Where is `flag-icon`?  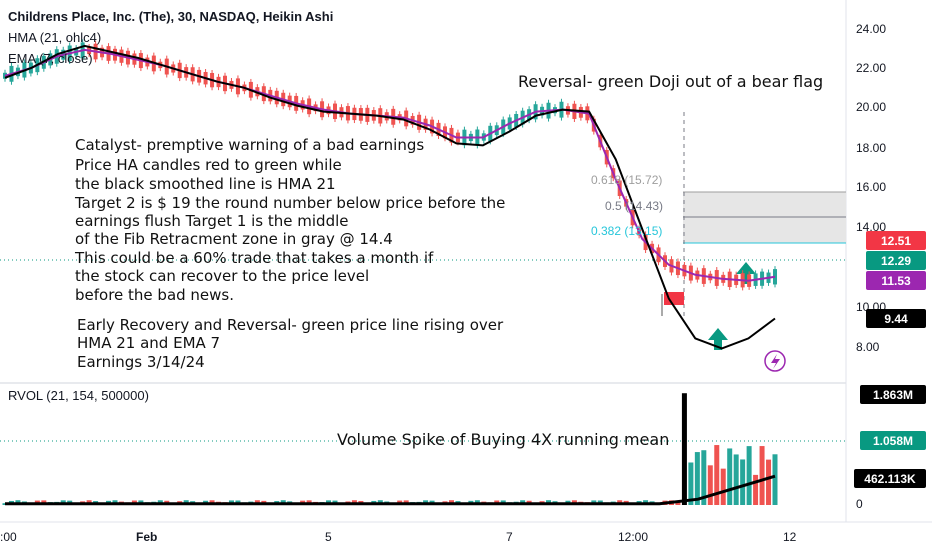 flag-icon is located at coordinates (674, 298).